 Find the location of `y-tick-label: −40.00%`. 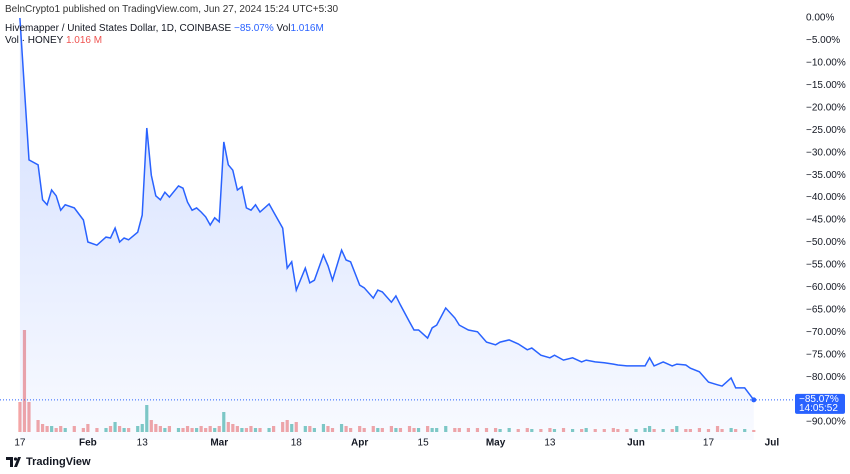

y-tick-label: −40.00% is located at coordinates (826, 197).